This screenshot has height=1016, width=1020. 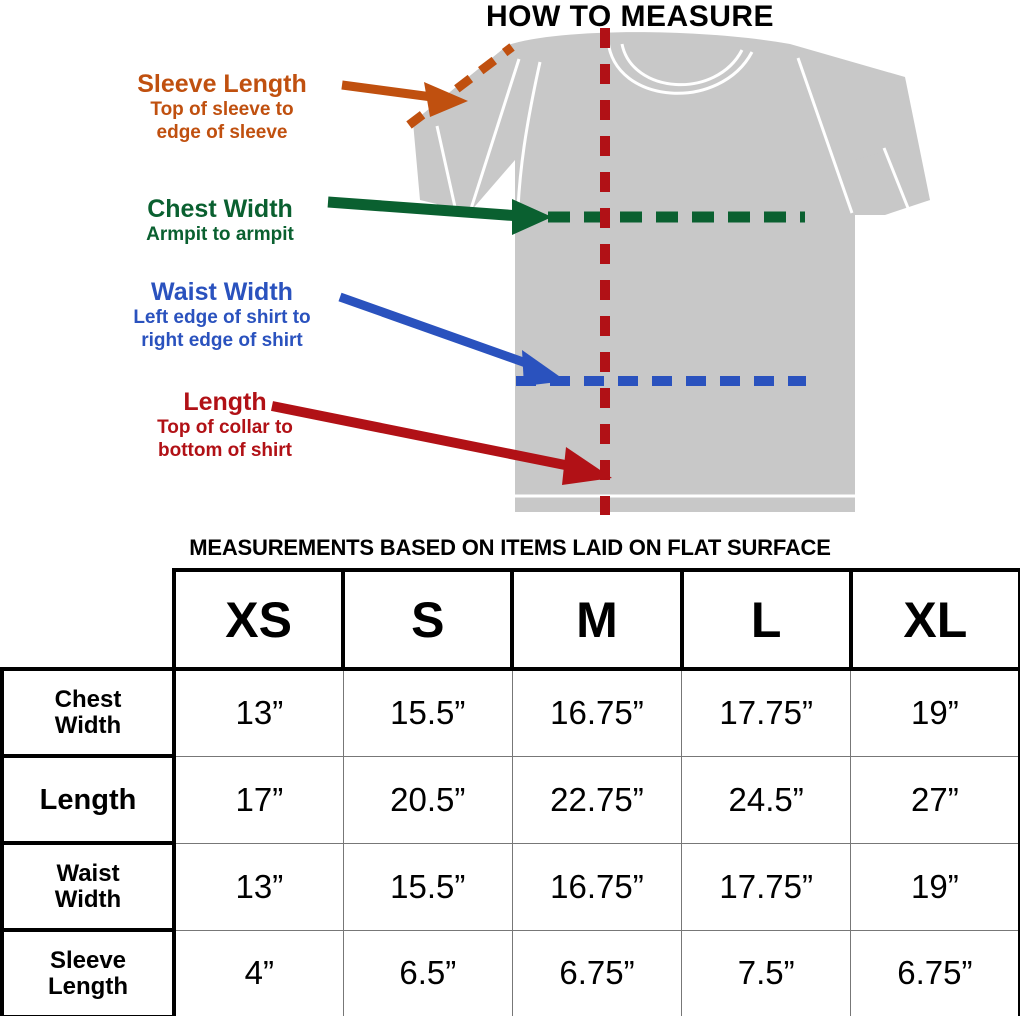 I want to click on size-header-l: L, so click(x=766, y=619).